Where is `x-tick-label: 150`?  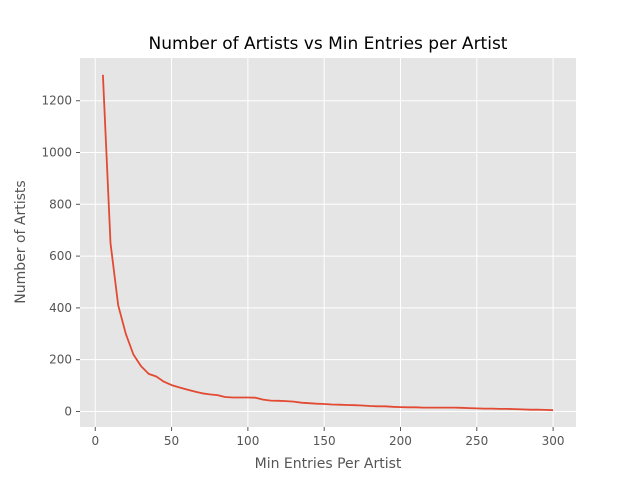 x-tick-label: 150 is located at coordinates (324, 441).